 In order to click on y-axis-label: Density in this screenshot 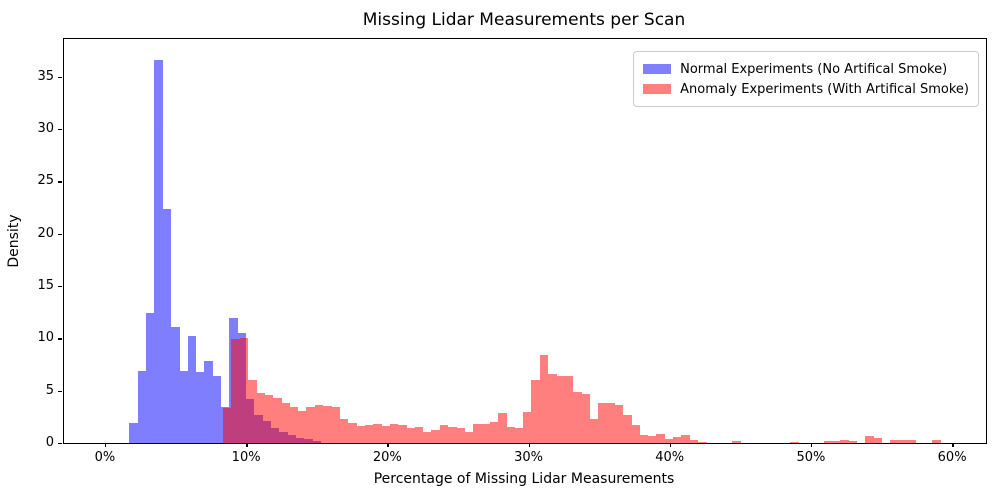, I will do `click(14, 241)`.